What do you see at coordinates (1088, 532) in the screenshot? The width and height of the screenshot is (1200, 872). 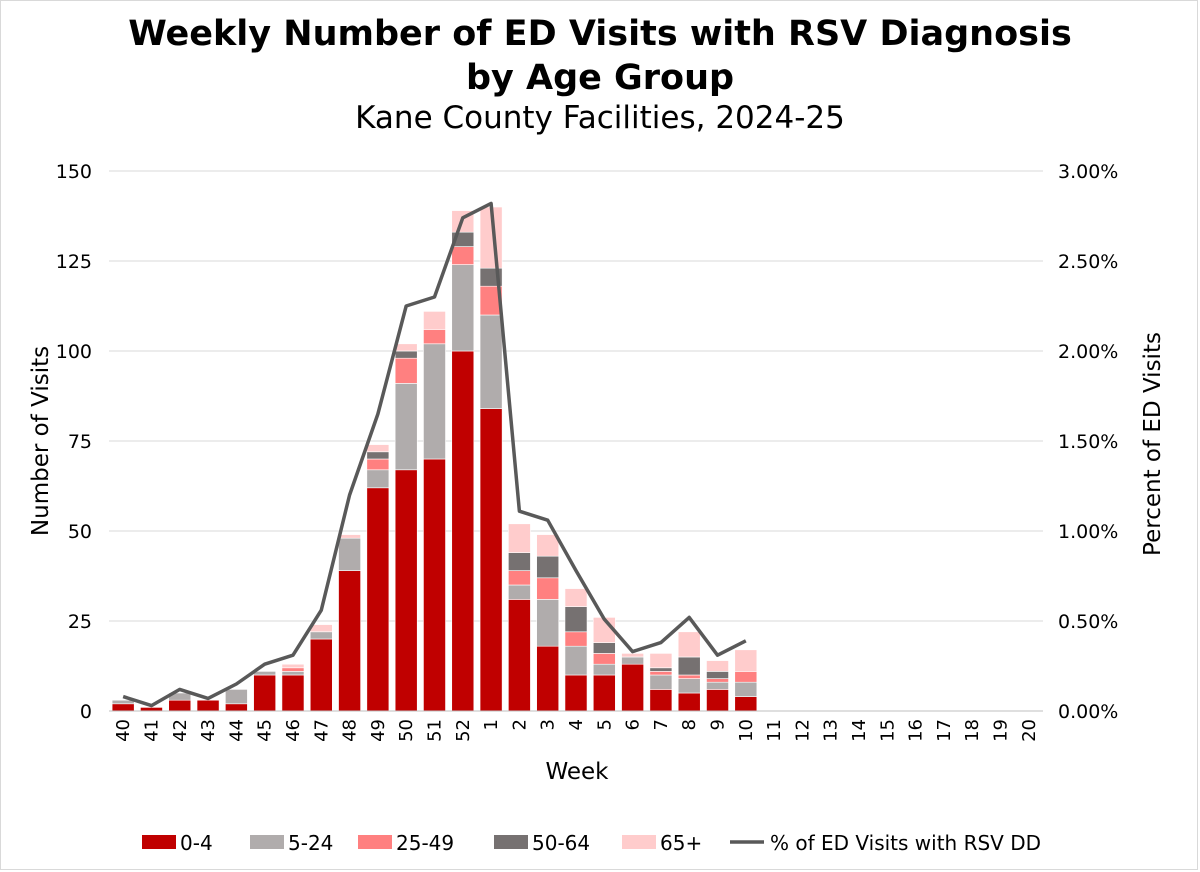 I see `y2-tick-label: 1.00%` at bounding box center [1088, 532].